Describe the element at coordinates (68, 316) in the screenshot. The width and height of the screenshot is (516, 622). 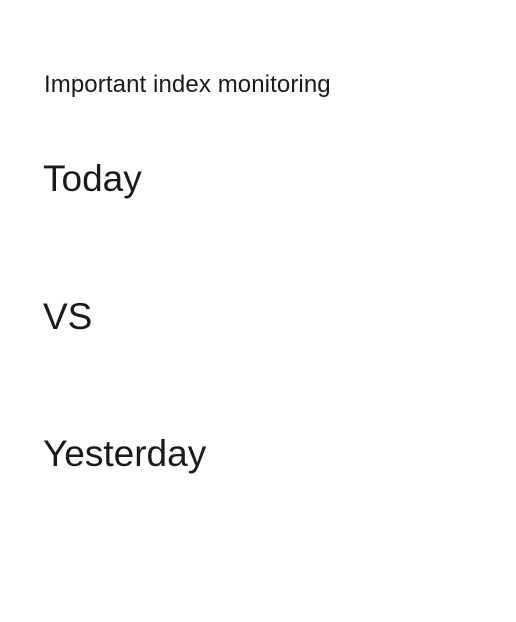
I see `vs-label: VS` at that location.